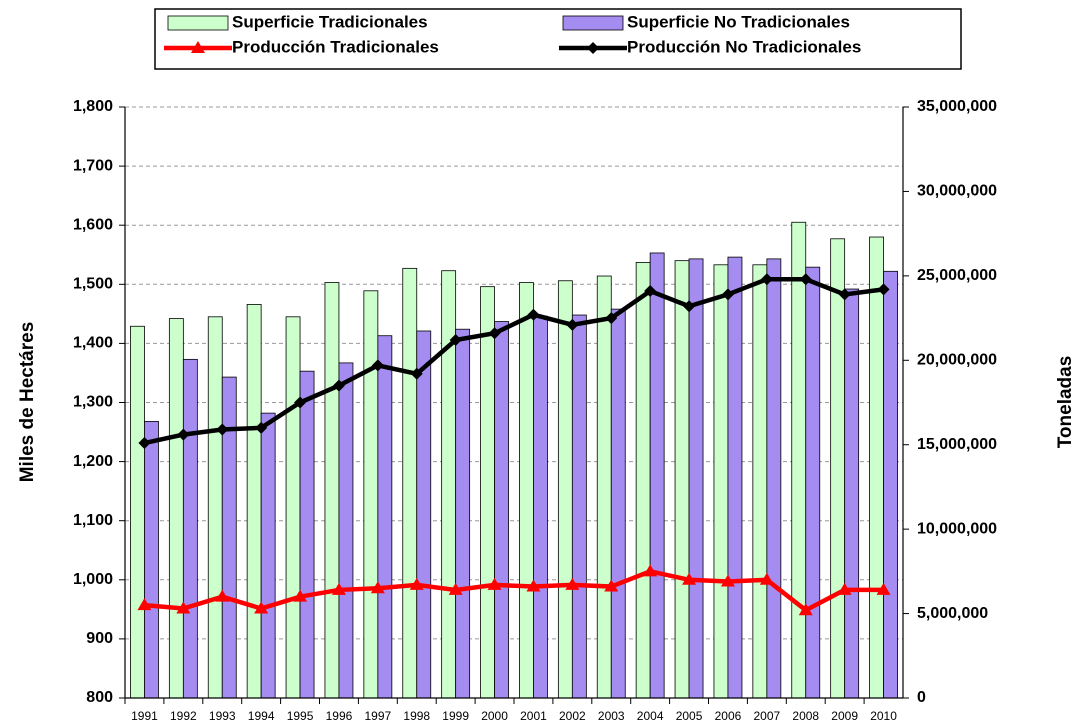 This screenshot has width=1078, height=728. What do you see at coordinates (144, 716) in the screenshot?
I see `x-tick-label: 1991` at bounding box center [144, 716].